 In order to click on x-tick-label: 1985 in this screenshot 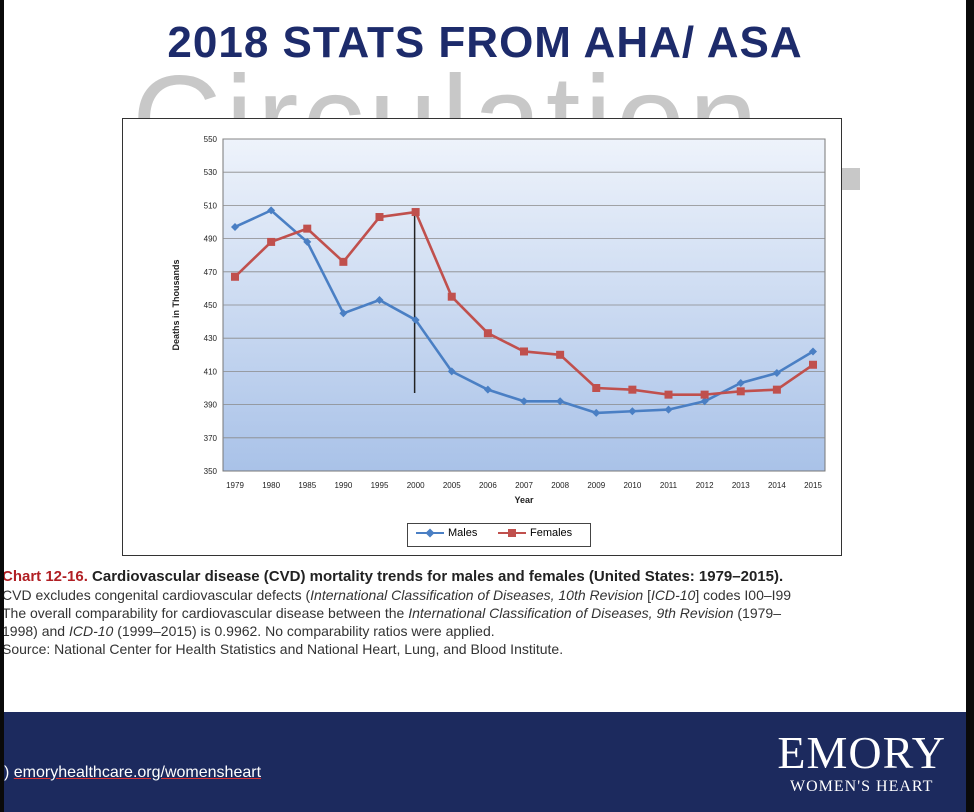, I will do `click(307, 485)`.